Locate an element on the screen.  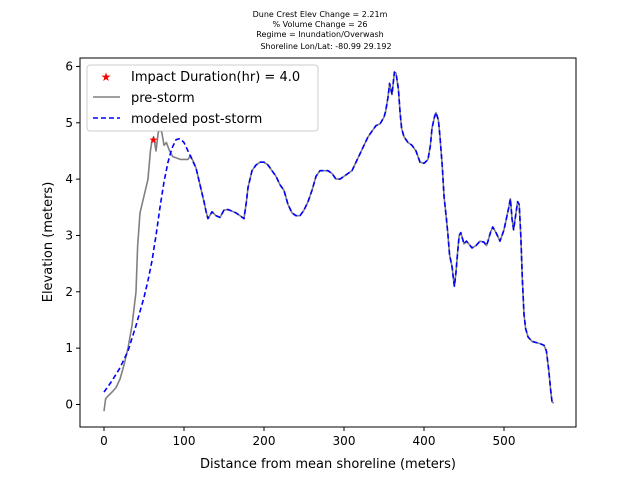
y-tick-label: 6 is located at coordinates (69, 66).